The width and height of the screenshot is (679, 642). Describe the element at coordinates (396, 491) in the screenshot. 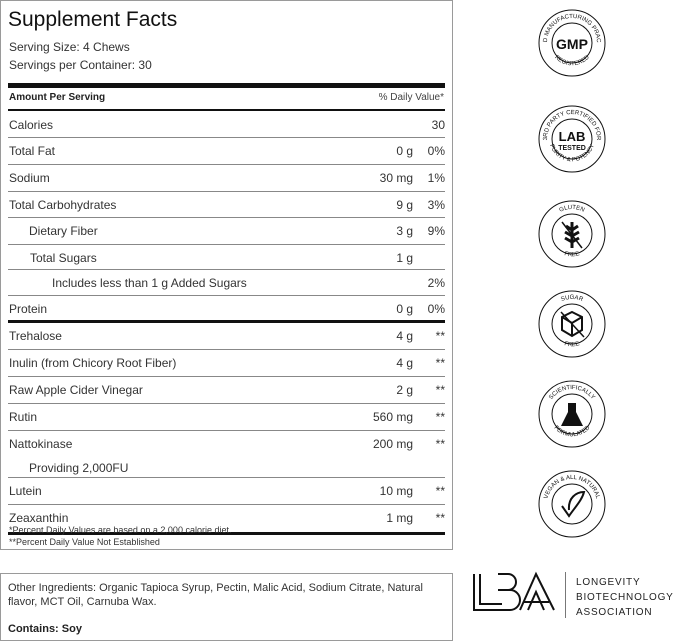

I see `nutrient-amount: 10 mg` at that location.